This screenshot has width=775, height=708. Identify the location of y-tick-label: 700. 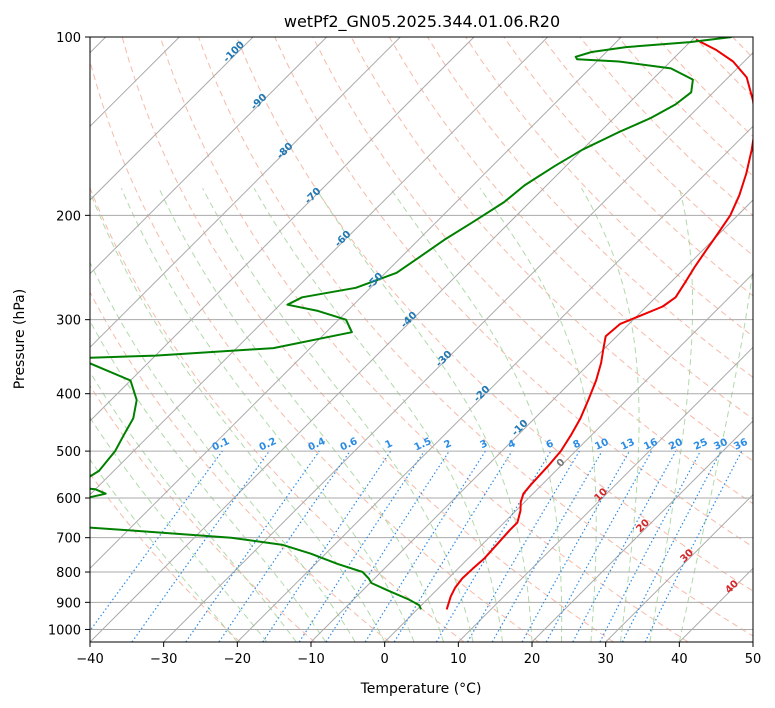
(68, 539).